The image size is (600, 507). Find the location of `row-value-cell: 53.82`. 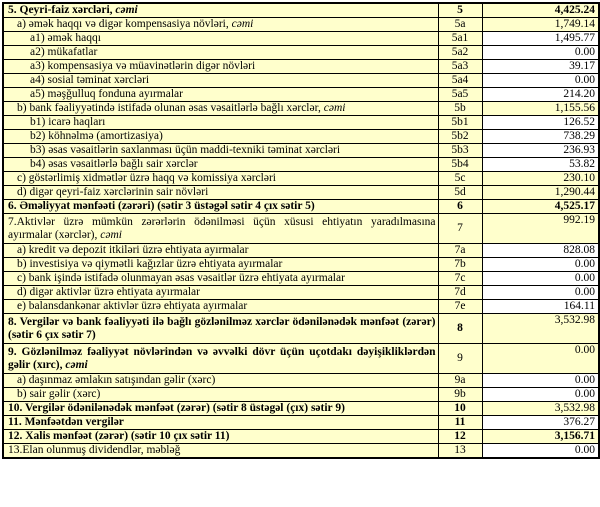

row-value-cell: 53.82 is located at coordinates (540, 164).